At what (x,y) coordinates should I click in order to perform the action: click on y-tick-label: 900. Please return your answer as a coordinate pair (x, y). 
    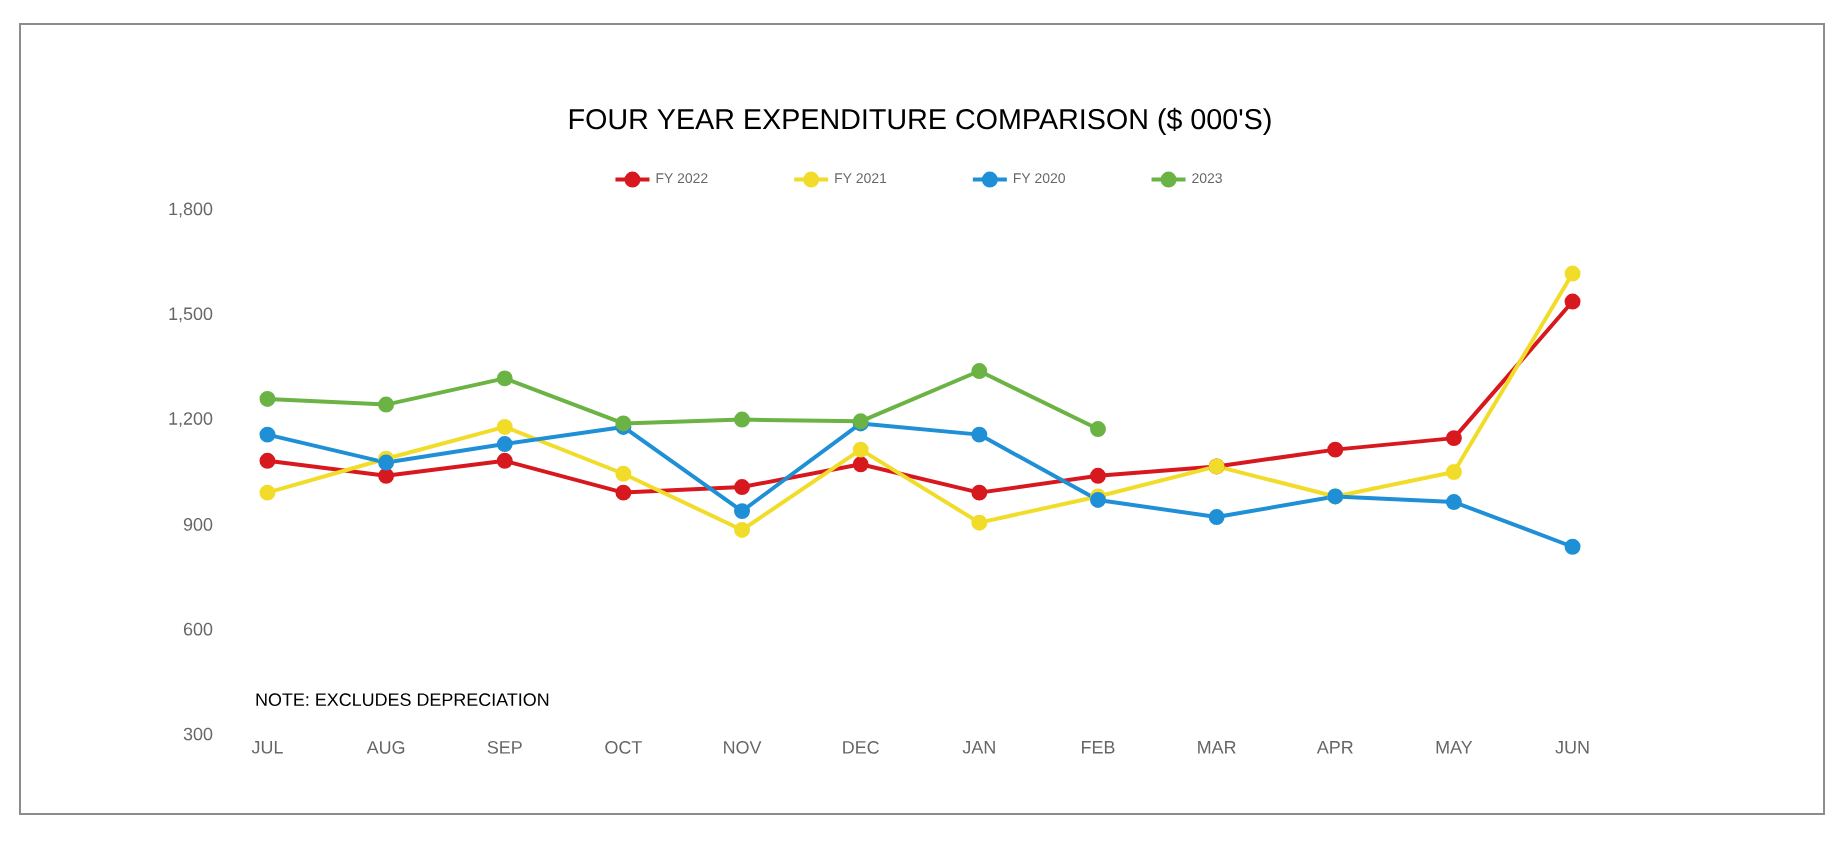
    Looking at the image, I should click on (198, 524).